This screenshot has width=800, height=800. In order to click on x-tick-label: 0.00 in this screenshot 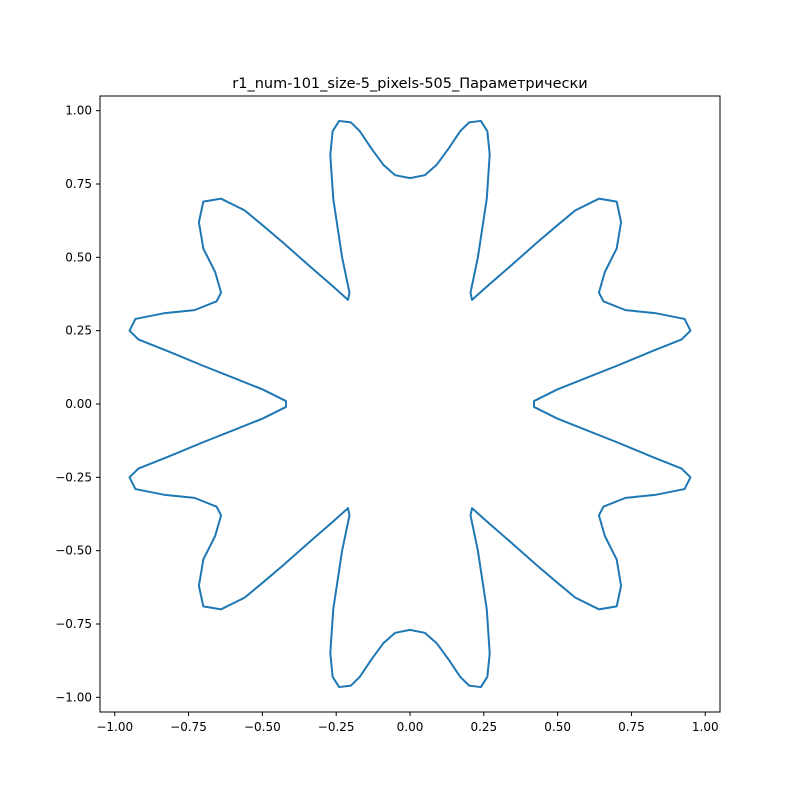, I will do `click(410, 727)`.